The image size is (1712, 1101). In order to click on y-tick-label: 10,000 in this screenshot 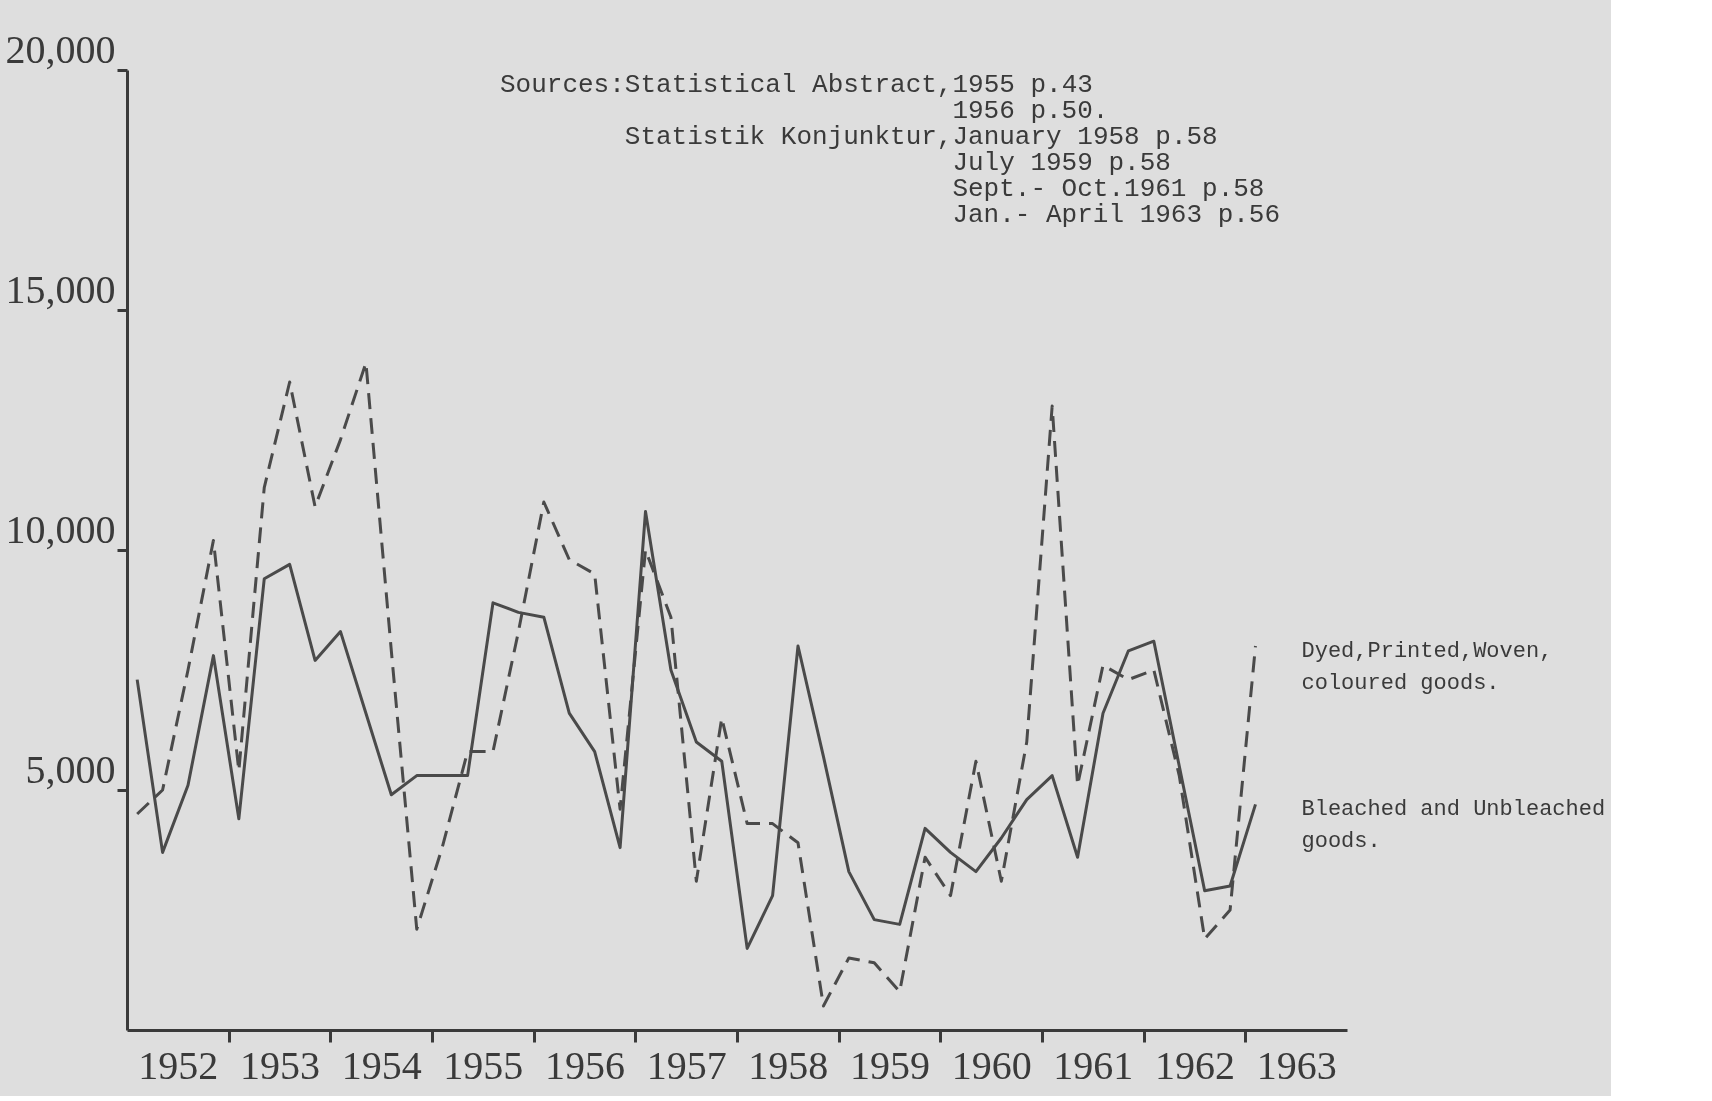, I will do `click(60, 529)`.